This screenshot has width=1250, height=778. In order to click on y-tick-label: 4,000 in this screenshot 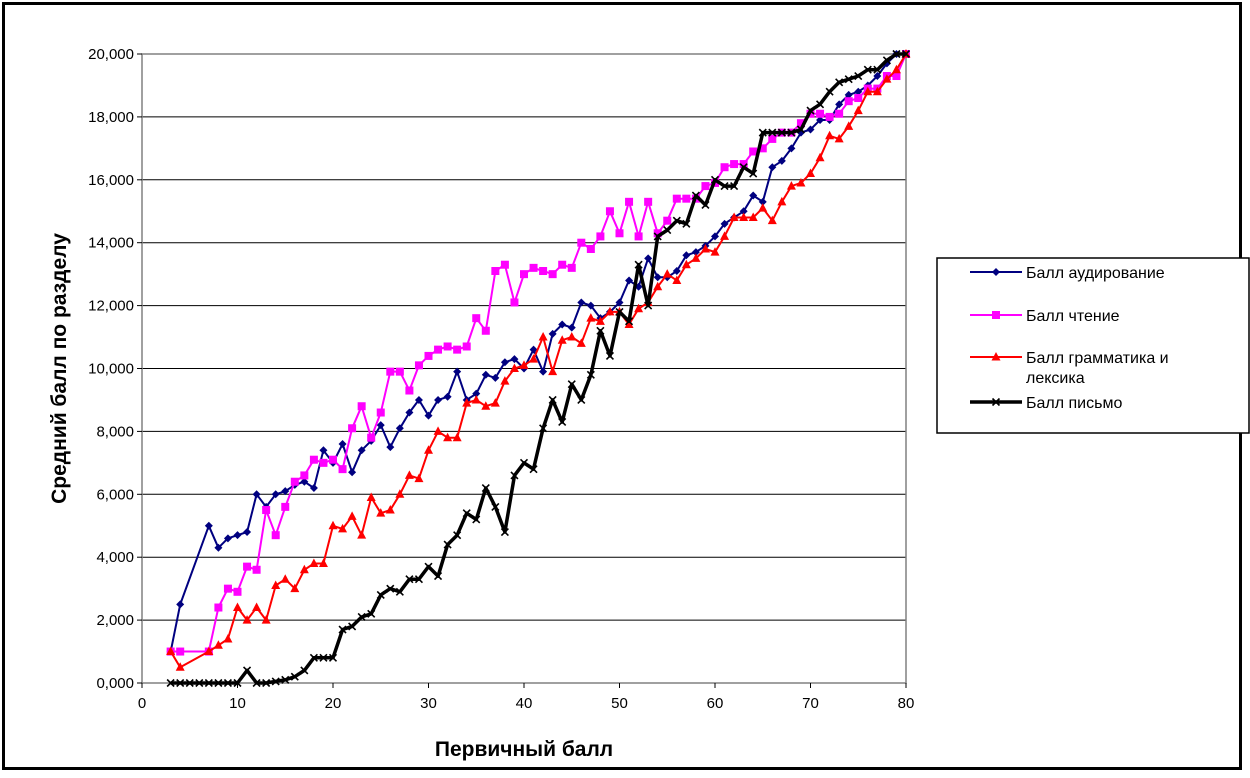, I will do `click(115, 557)`.